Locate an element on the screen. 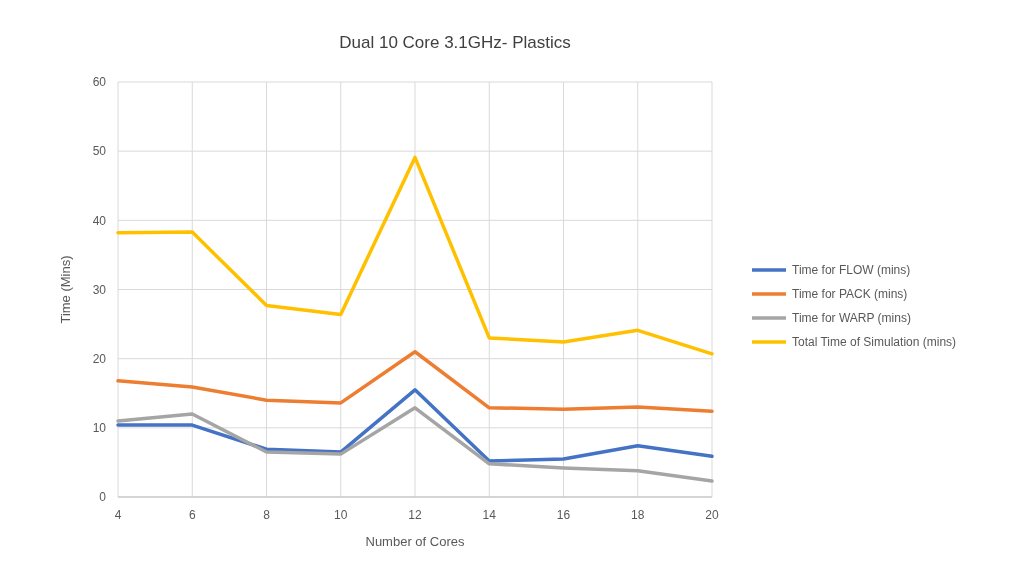 The width and height of the screenshot is (1019, 578). legend-label: Total Time of Simulation (mins) is located at coordinates (874, 342).